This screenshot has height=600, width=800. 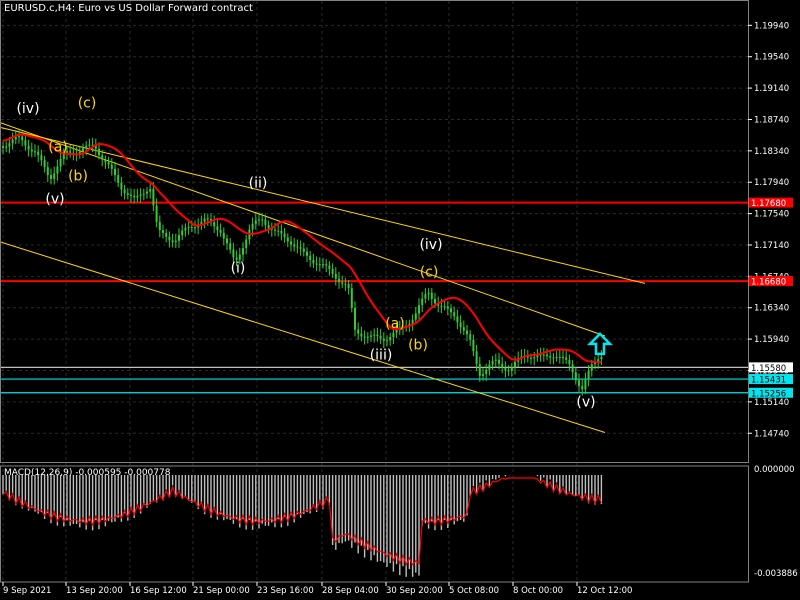 What do you see at coordinates (94, 591) in the screenshot?
I see `time-tick-label: 13 Sep 20:00` at bounding box center [94, 591].